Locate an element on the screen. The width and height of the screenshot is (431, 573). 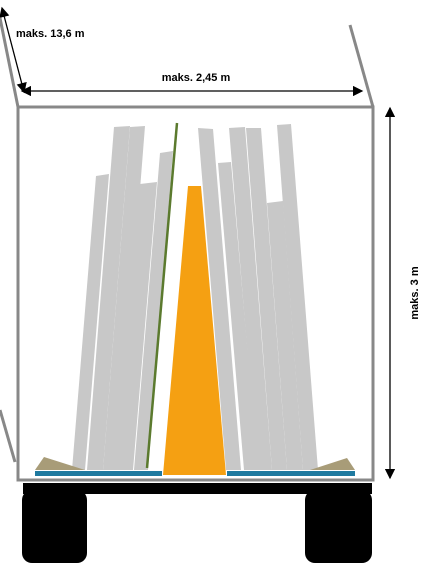
width-label: maks. 2,45 m is located at coordinates (196, 78).